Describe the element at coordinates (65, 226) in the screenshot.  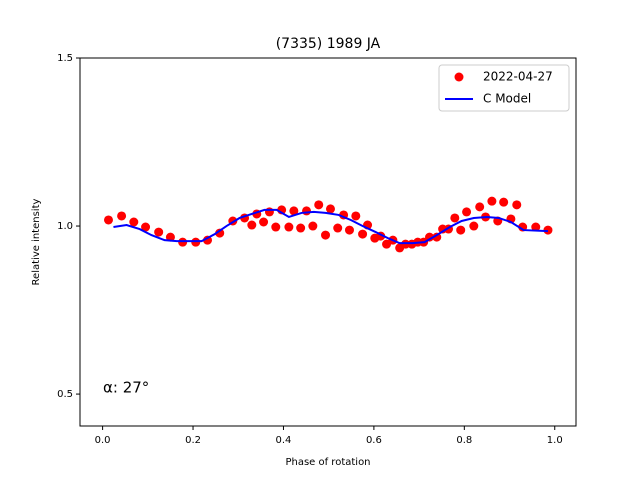
I see `y-tick-label: 1.0` at that location.